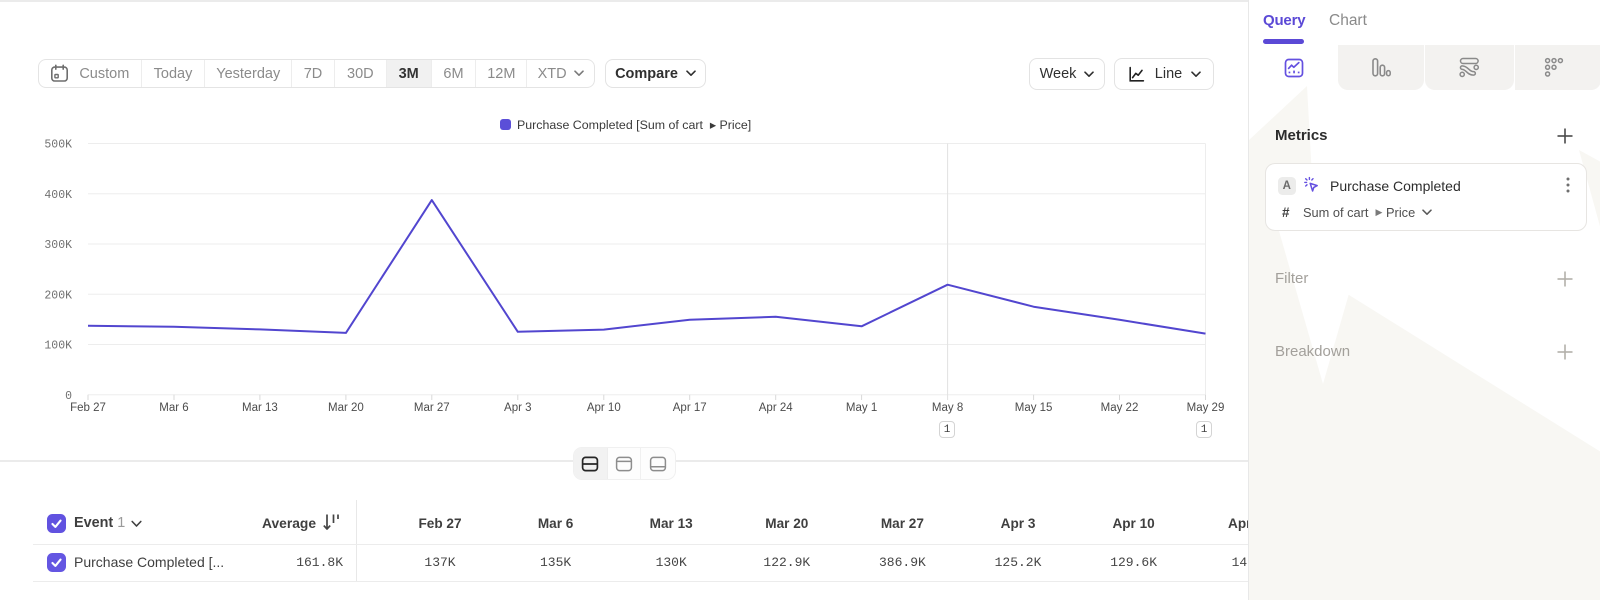 This screenshot has width=1600, height=600. I want to click on svg-text: 300K, so click(58, 245).